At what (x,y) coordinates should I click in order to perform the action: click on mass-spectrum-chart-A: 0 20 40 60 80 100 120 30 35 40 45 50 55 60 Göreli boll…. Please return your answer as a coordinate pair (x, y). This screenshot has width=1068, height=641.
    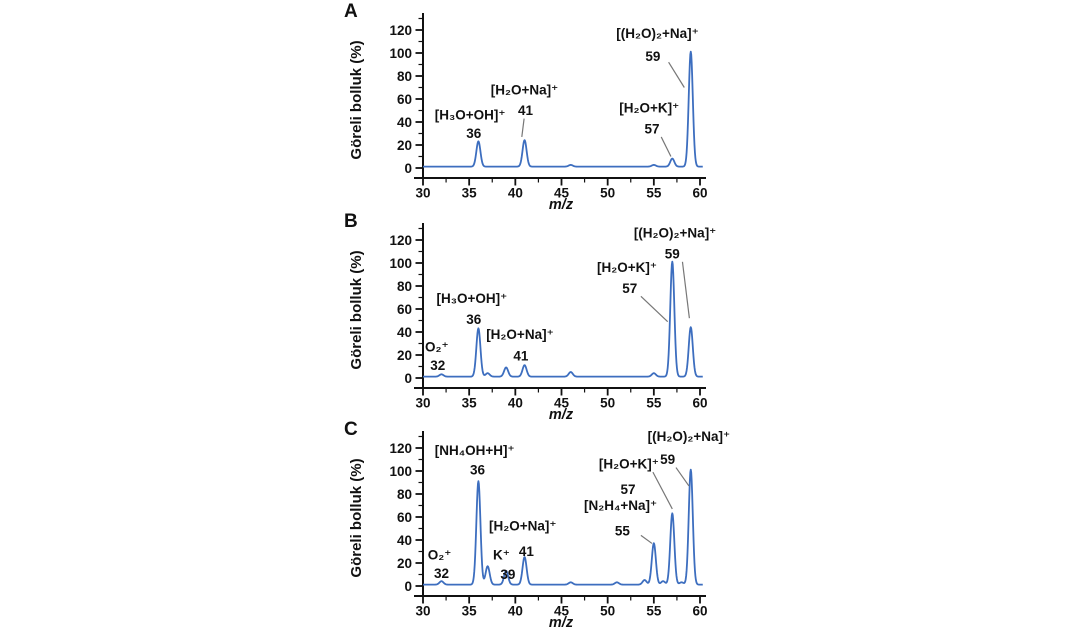
    Looking at the image, I should click on (528, 113).